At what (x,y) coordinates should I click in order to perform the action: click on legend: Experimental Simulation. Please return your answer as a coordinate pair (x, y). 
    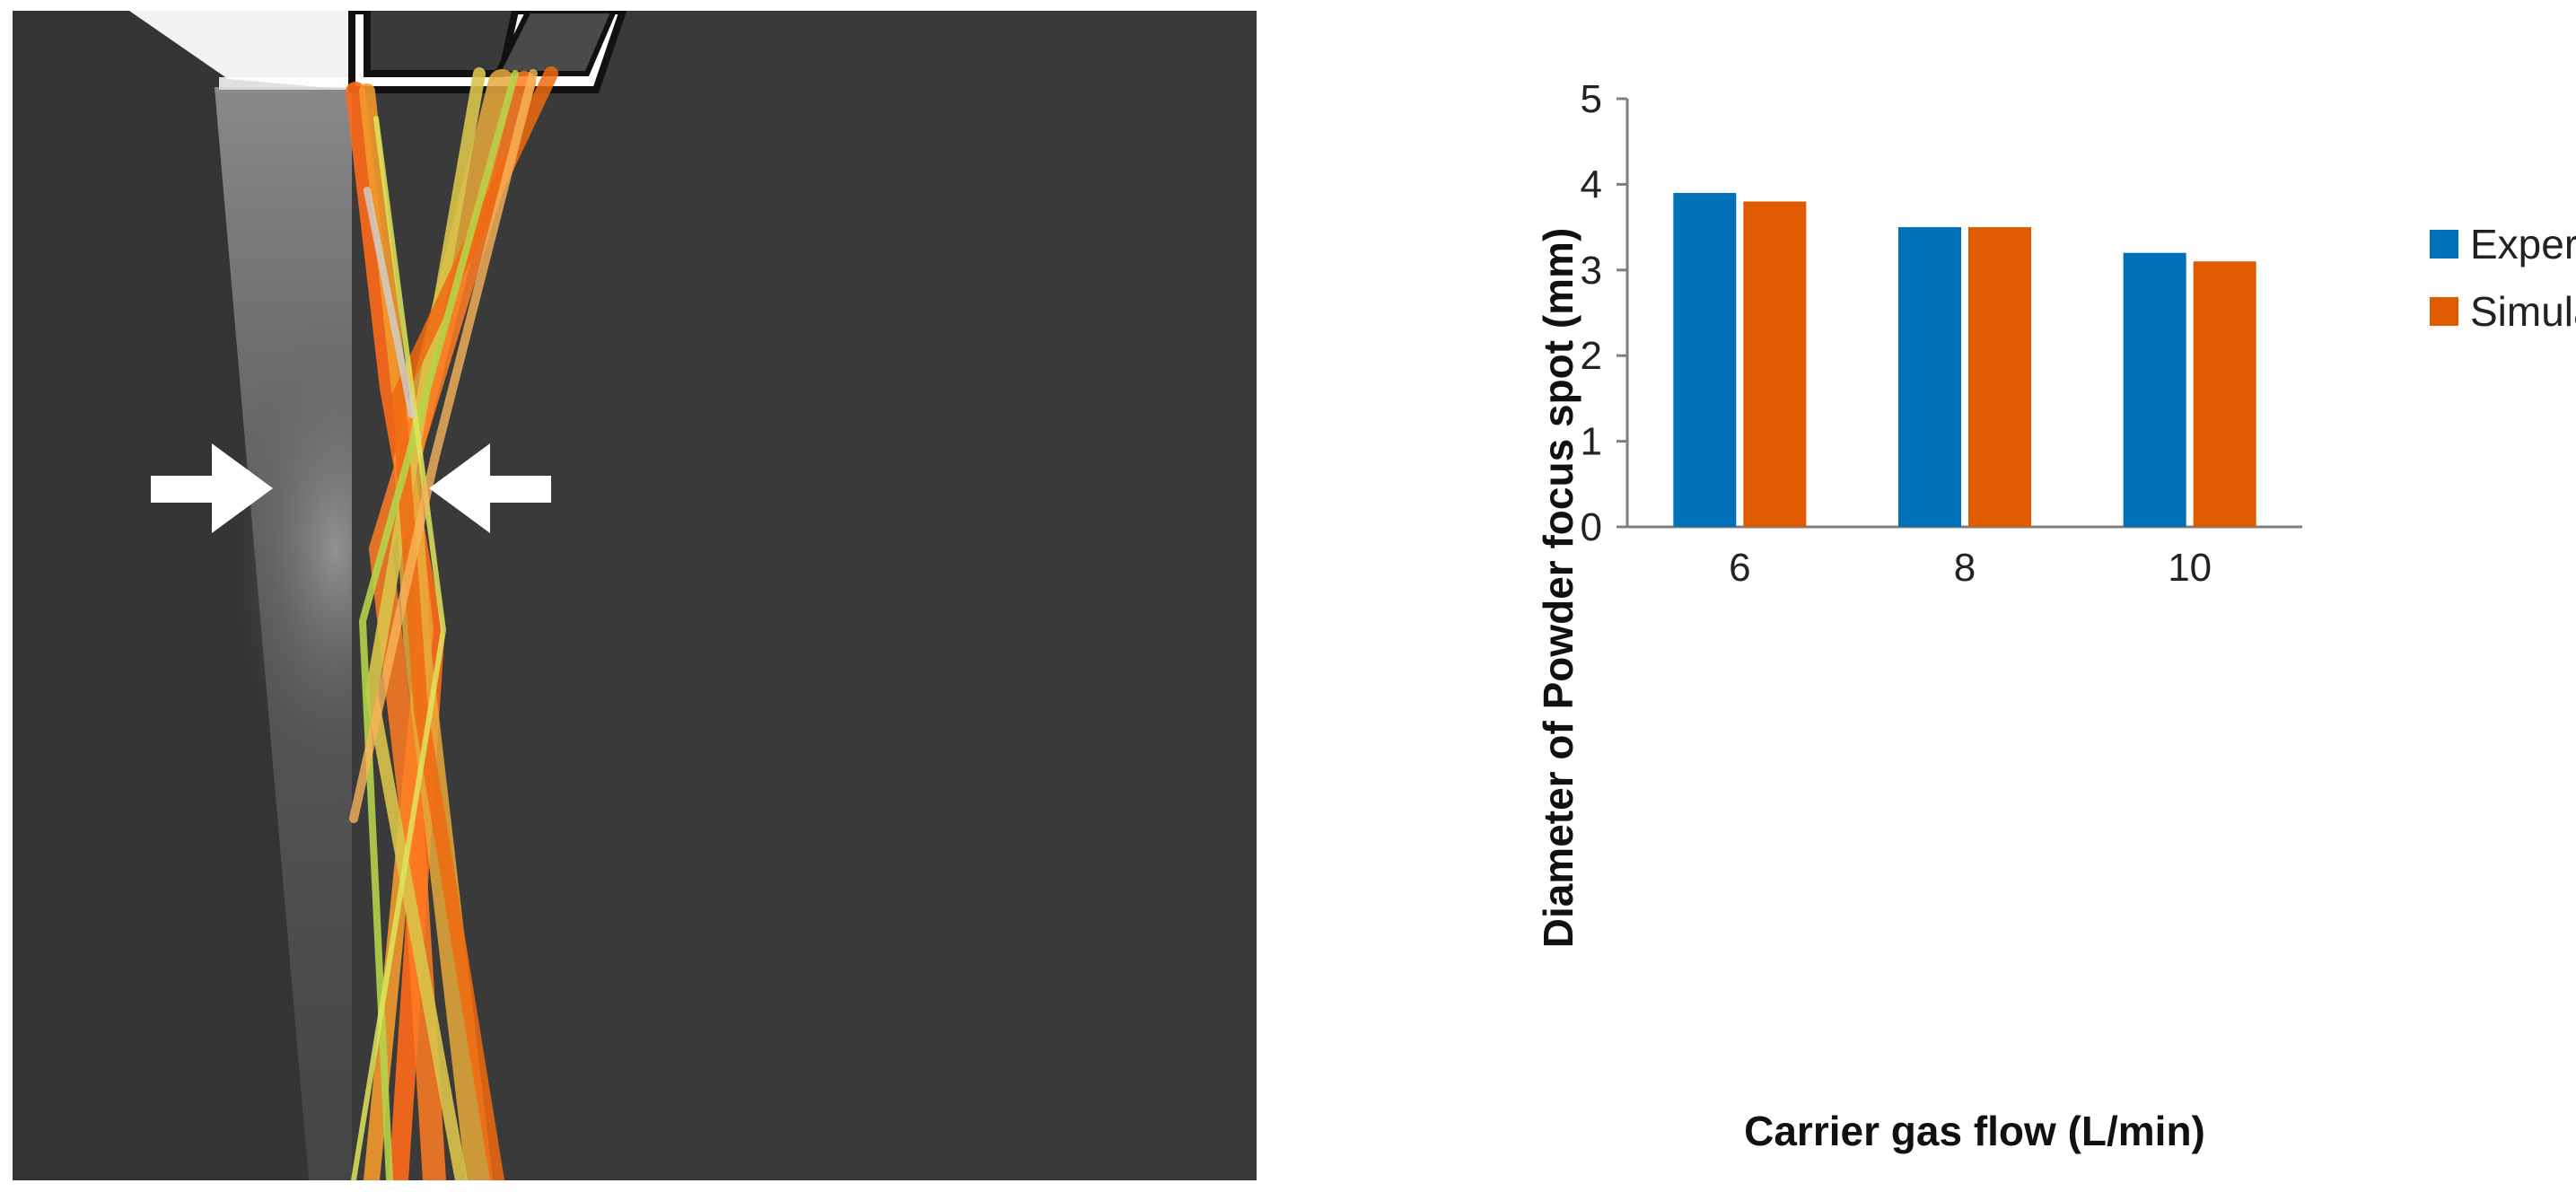
    Looking at the image, I should click on (2503, 278).